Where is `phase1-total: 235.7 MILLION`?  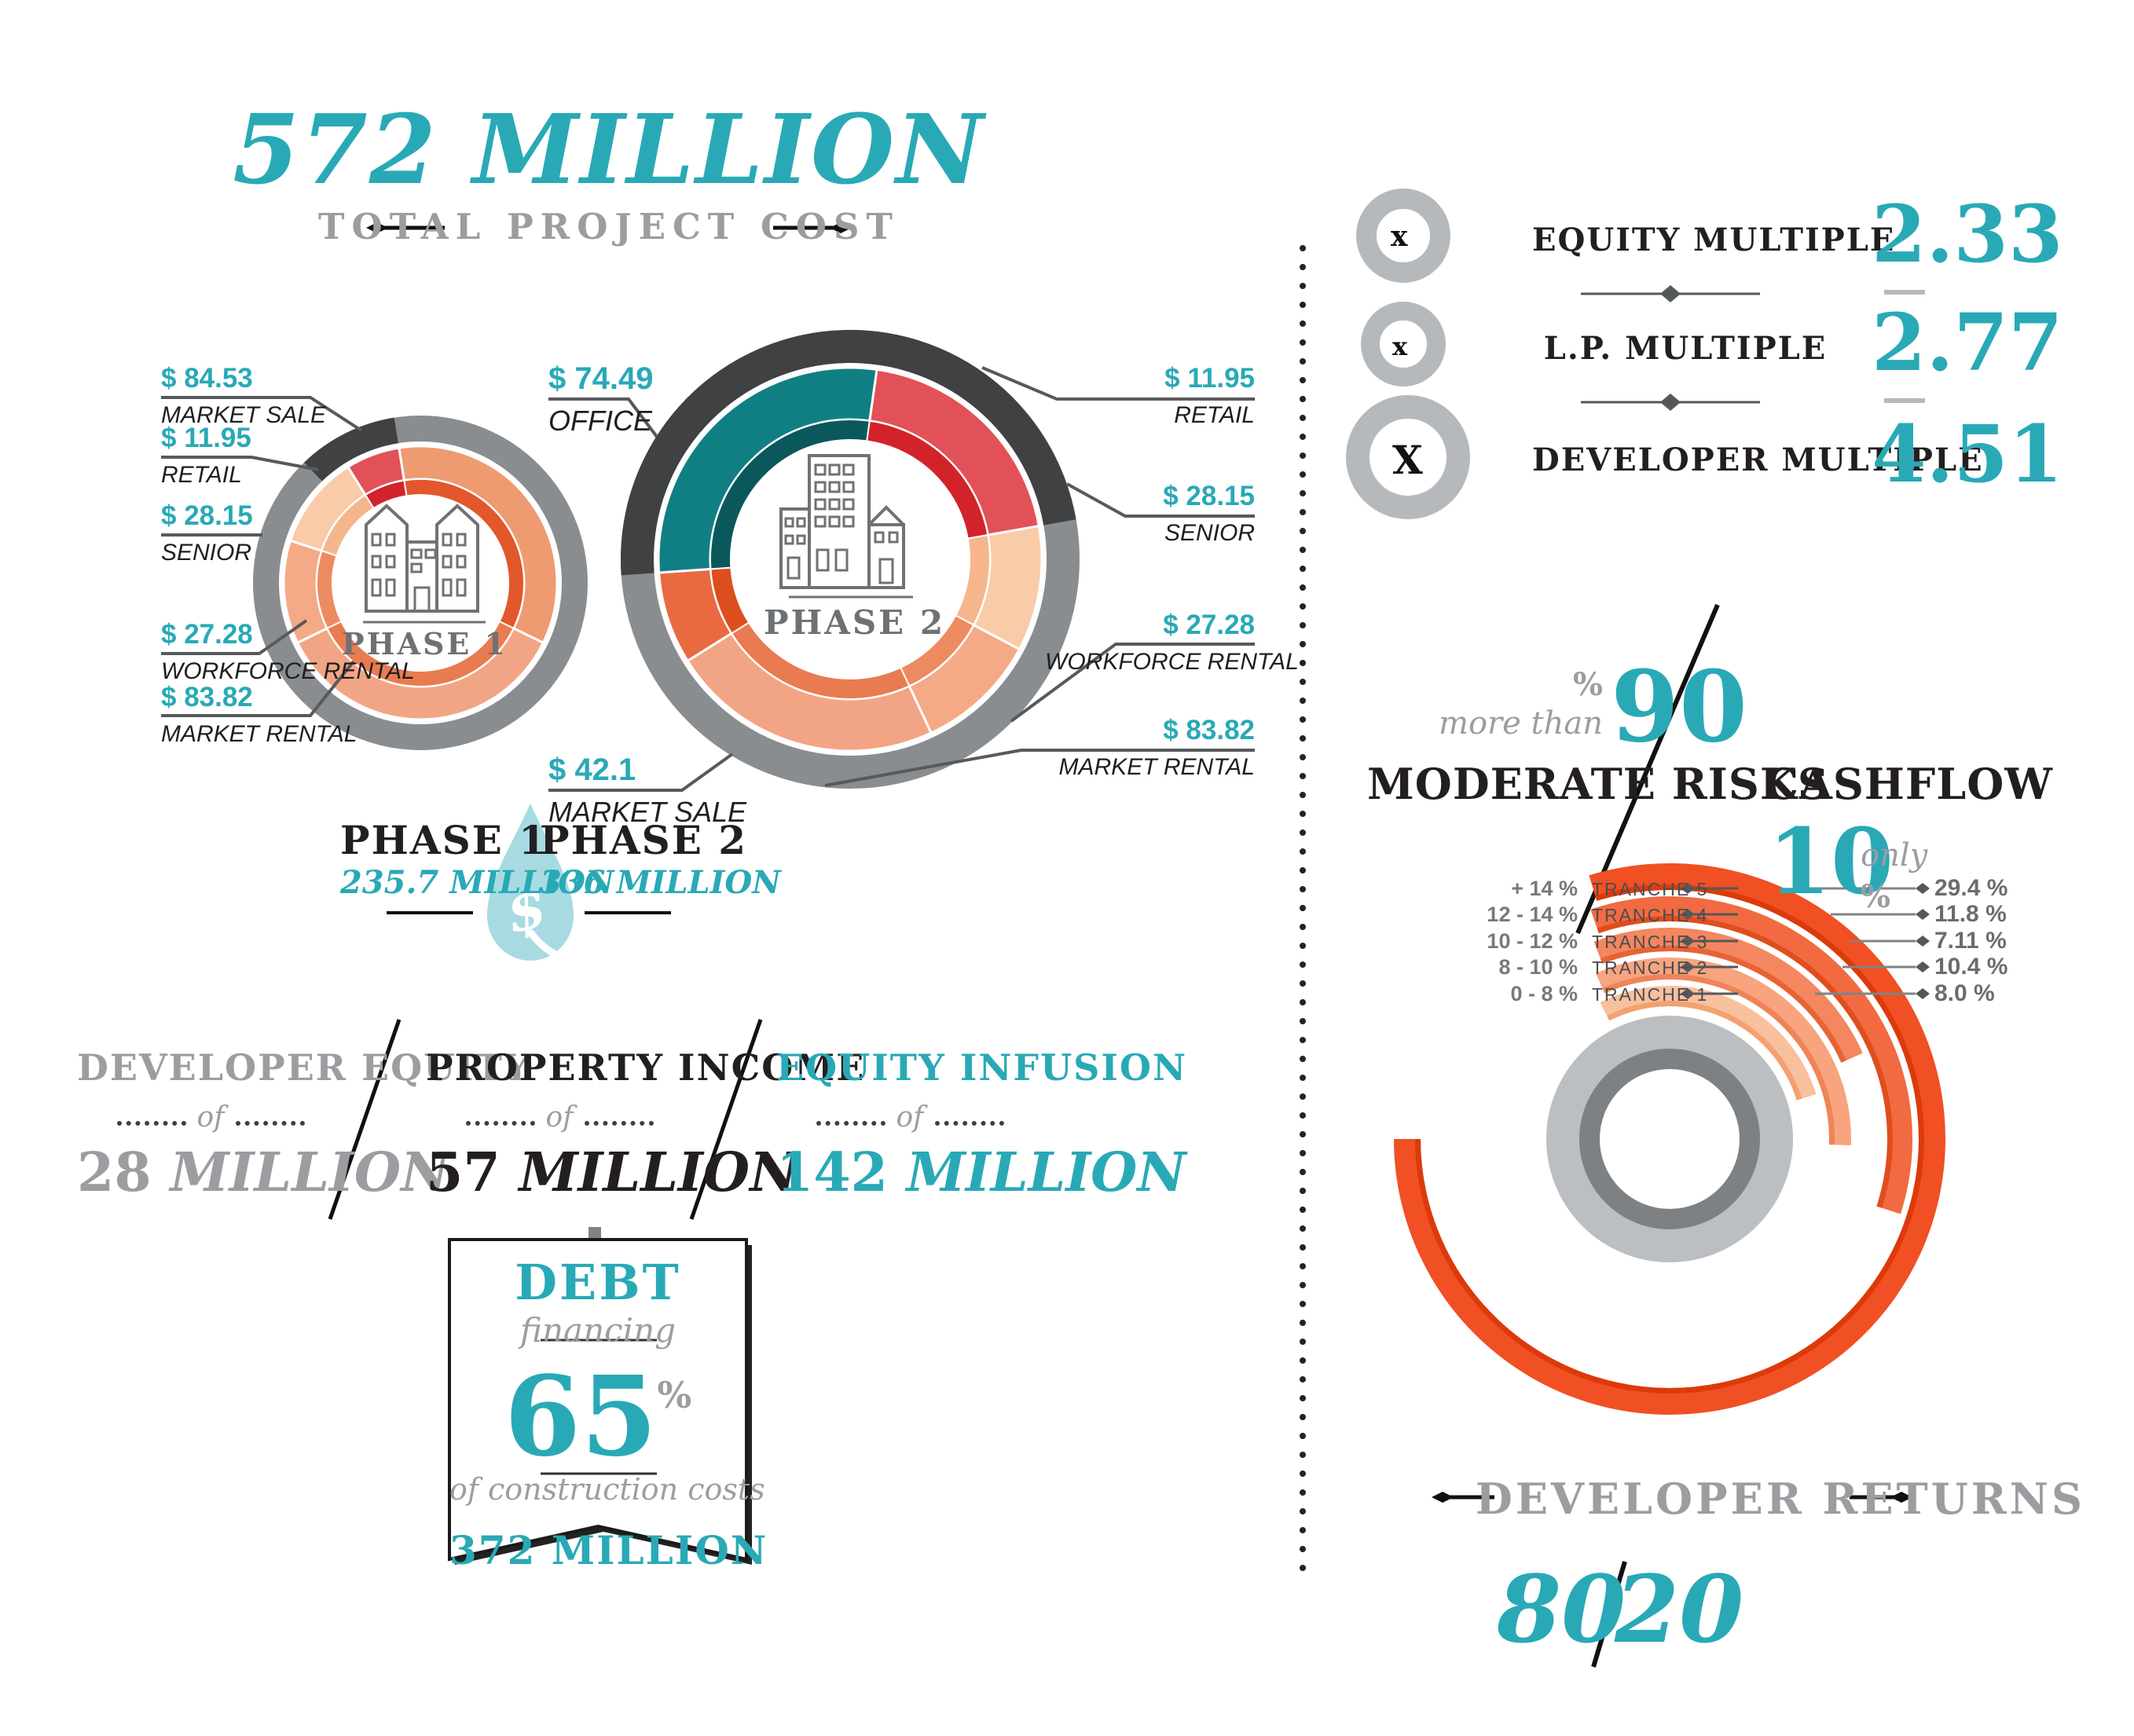
phase1-total: 235.7 MILLION is located at coordinates (477, 883).